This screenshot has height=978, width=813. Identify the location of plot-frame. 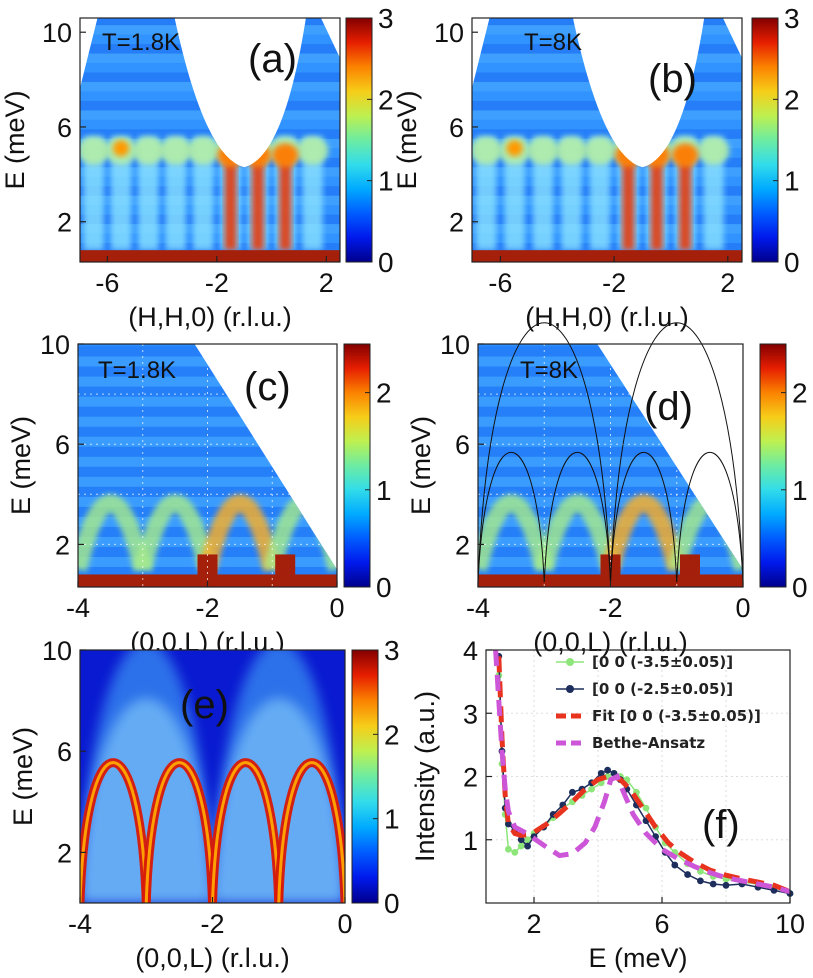
(607, 140).